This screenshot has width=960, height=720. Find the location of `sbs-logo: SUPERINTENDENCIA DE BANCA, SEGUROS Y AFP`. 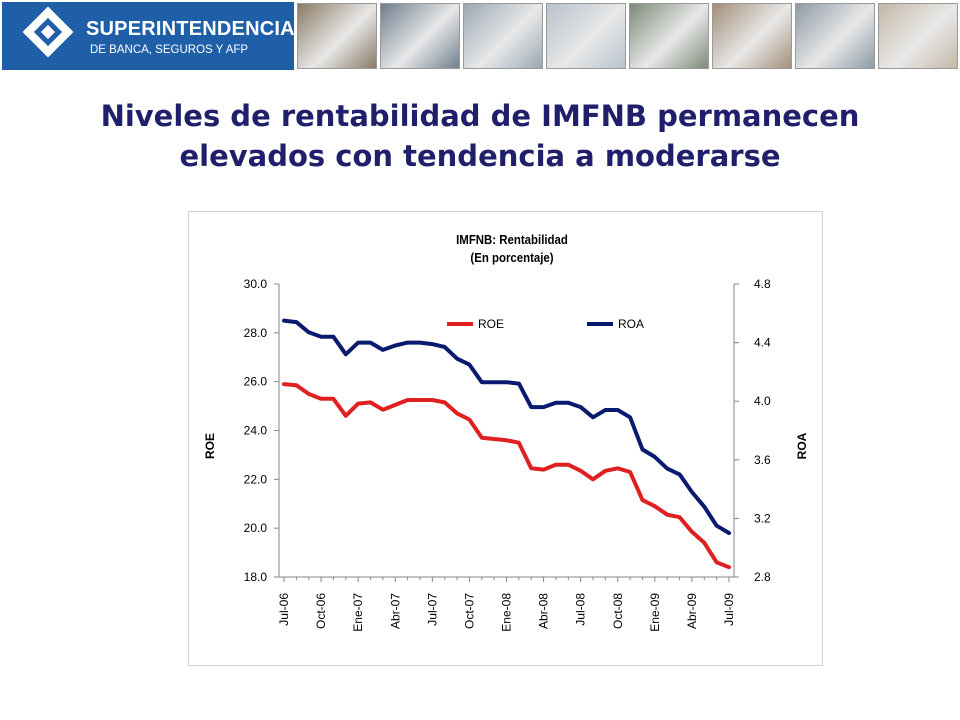

sbs-logo: SUPERINTENDENCIA DE BANCA, SEGUROS Y AFP is located at coordinates (148, 36).